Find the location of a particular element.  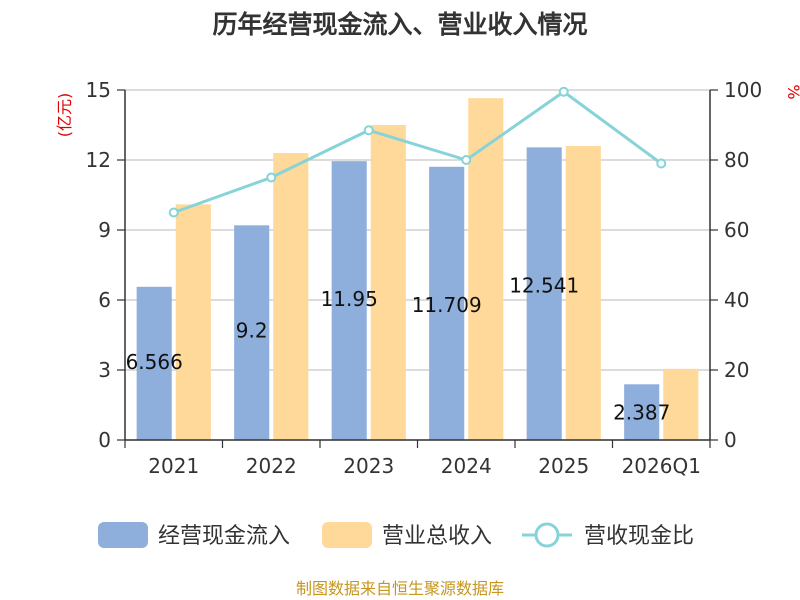

x-tick-label: 2026Q1 is located at coordinates (661, 466).